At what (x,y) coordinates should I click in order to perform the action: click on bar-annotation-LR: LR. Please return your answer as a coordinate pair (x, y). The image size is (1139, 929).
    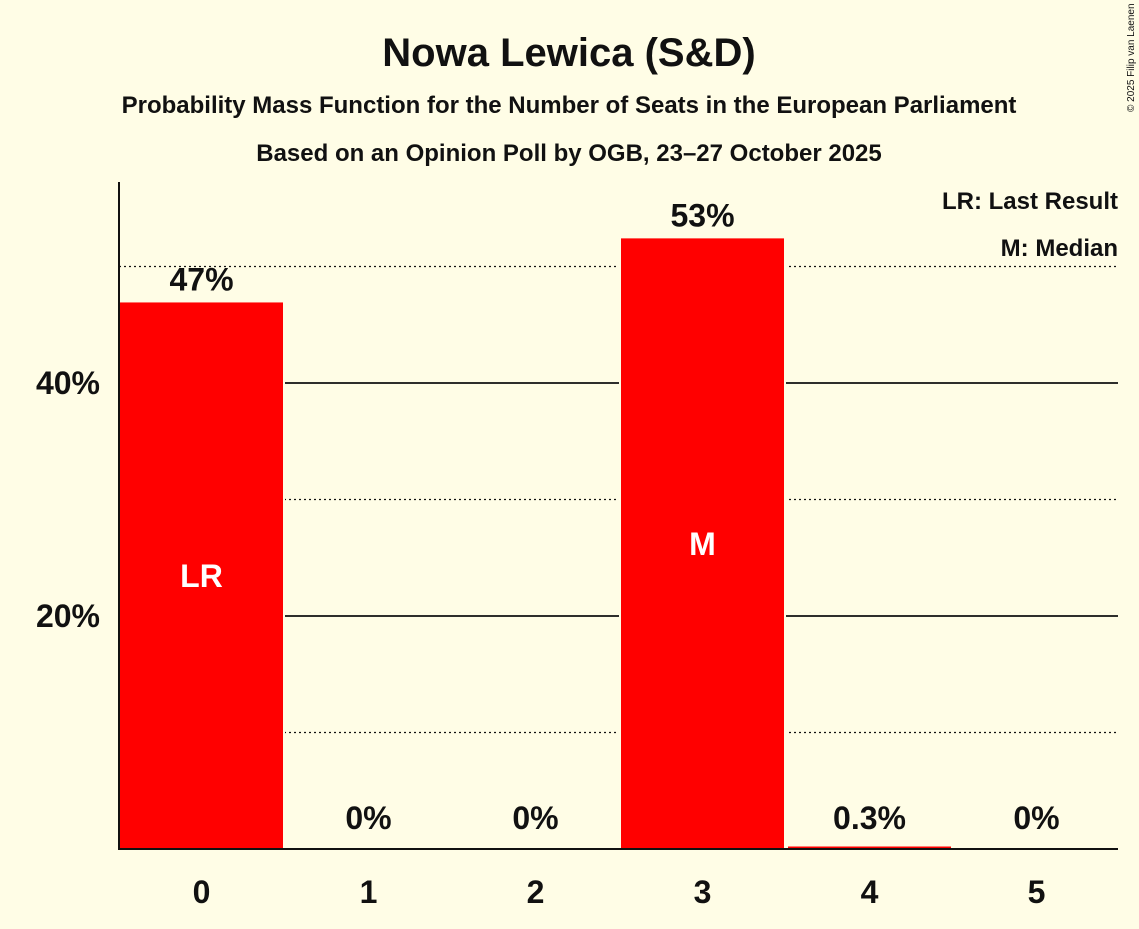
    Looking at the image, I should click on (201, 576).